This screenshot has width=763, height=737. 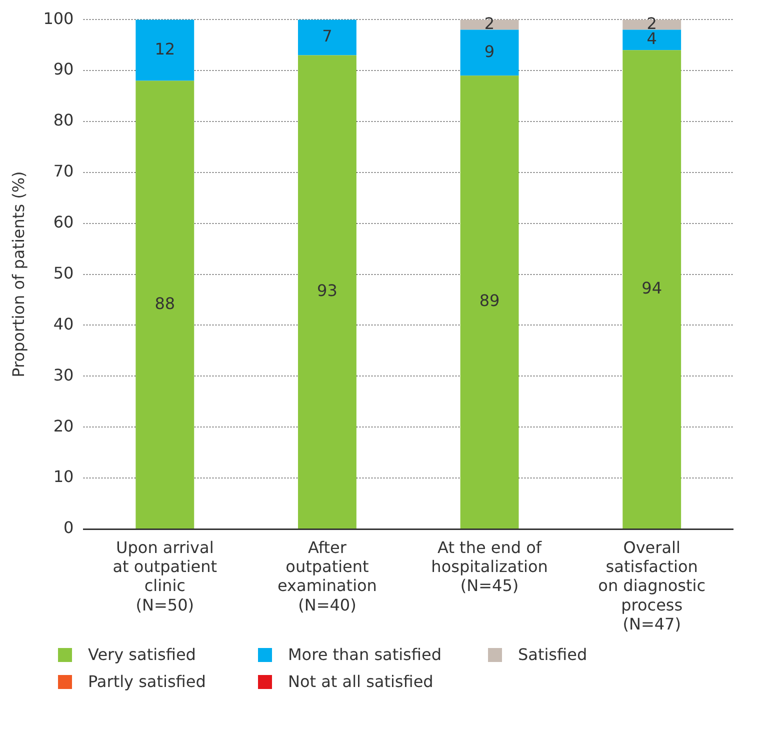 I want to click on y-tick-label: 30, so click(x=63, y=374).